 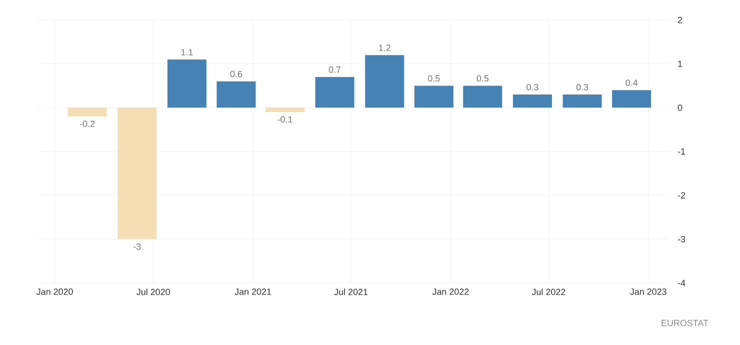 What do you see at coordinates (682, 151) in the screenshot?
I see `y-tick-label: -1` at bounding box center [682, 151].